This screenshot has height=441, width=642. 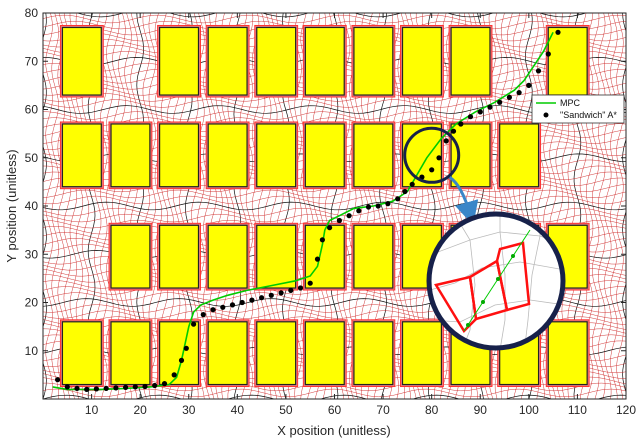 What do you see at coordinates (383, 410) in the screenshot?
I see `x-tick-label: 70` at bounding box center [383, 410].